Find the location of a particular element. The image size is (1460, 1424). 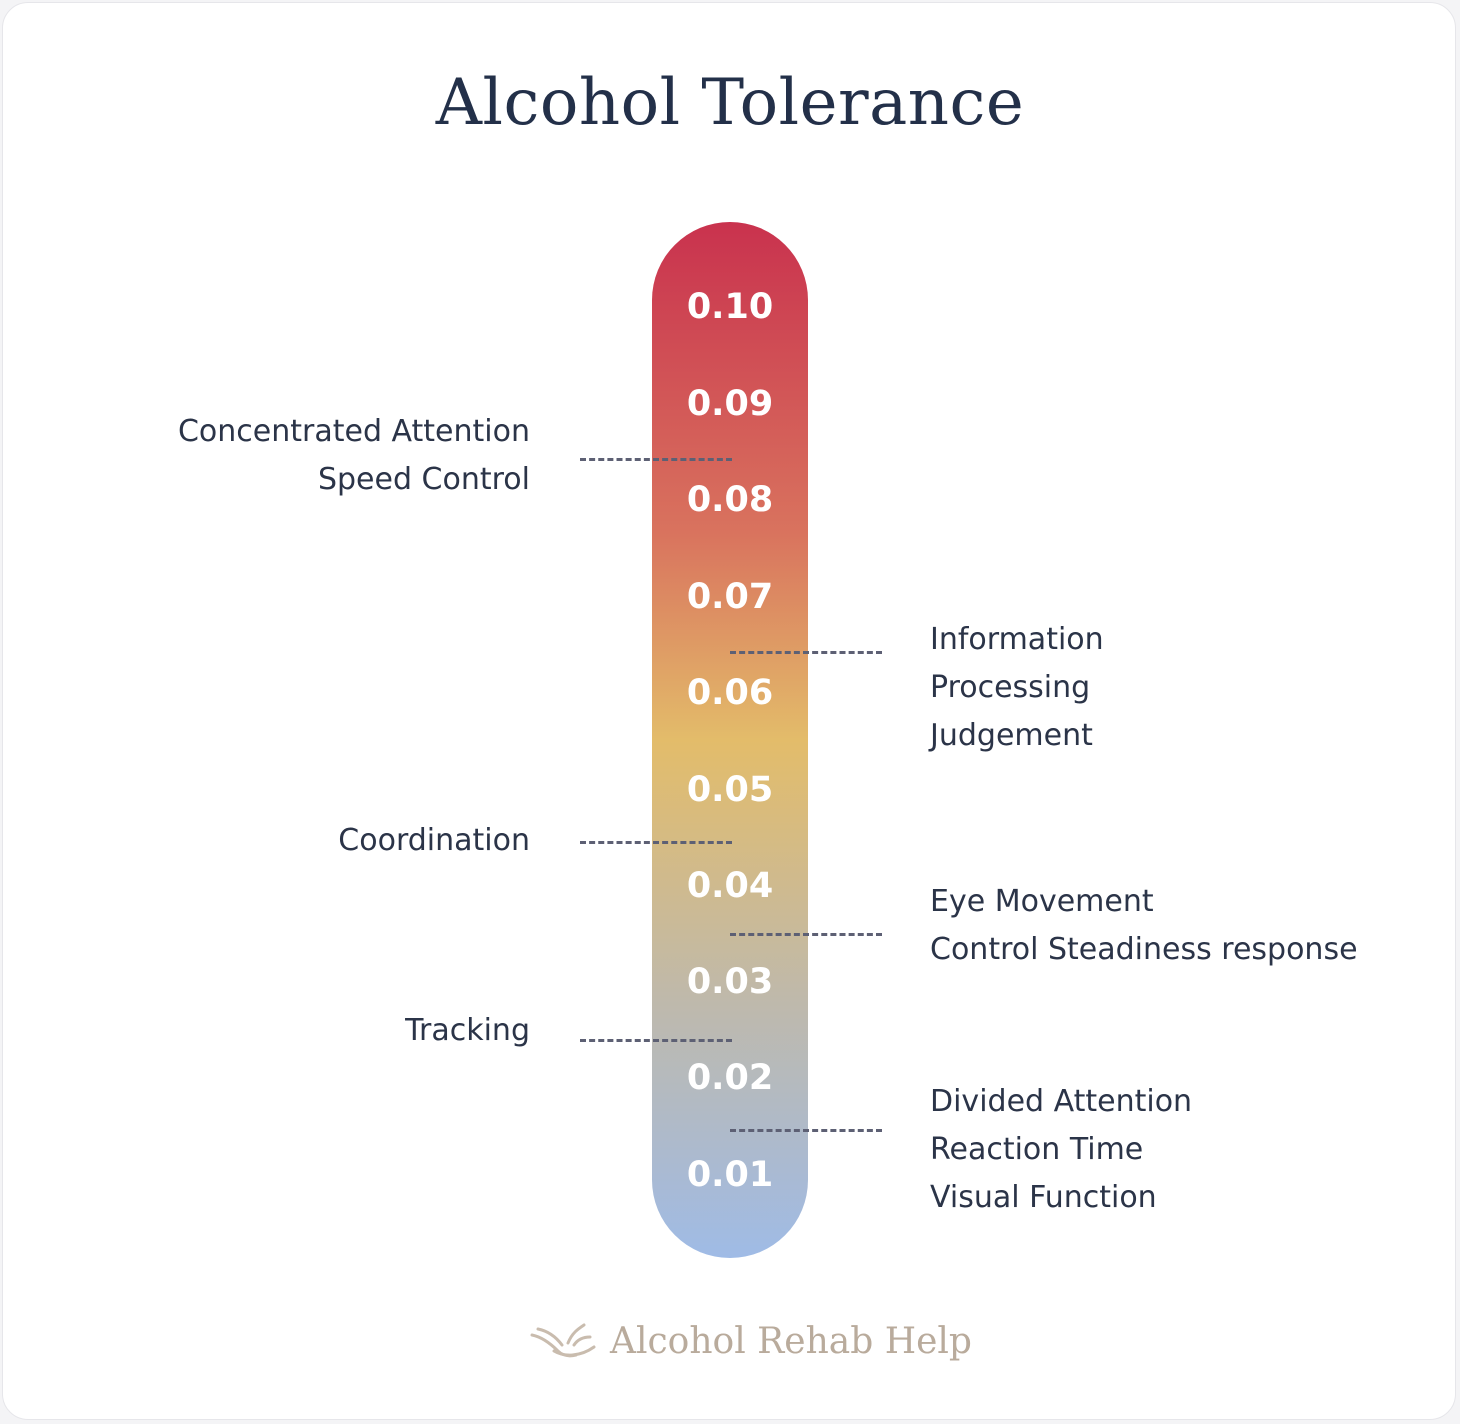

bac-thermometer-bar is located at coordinates (730, 740).